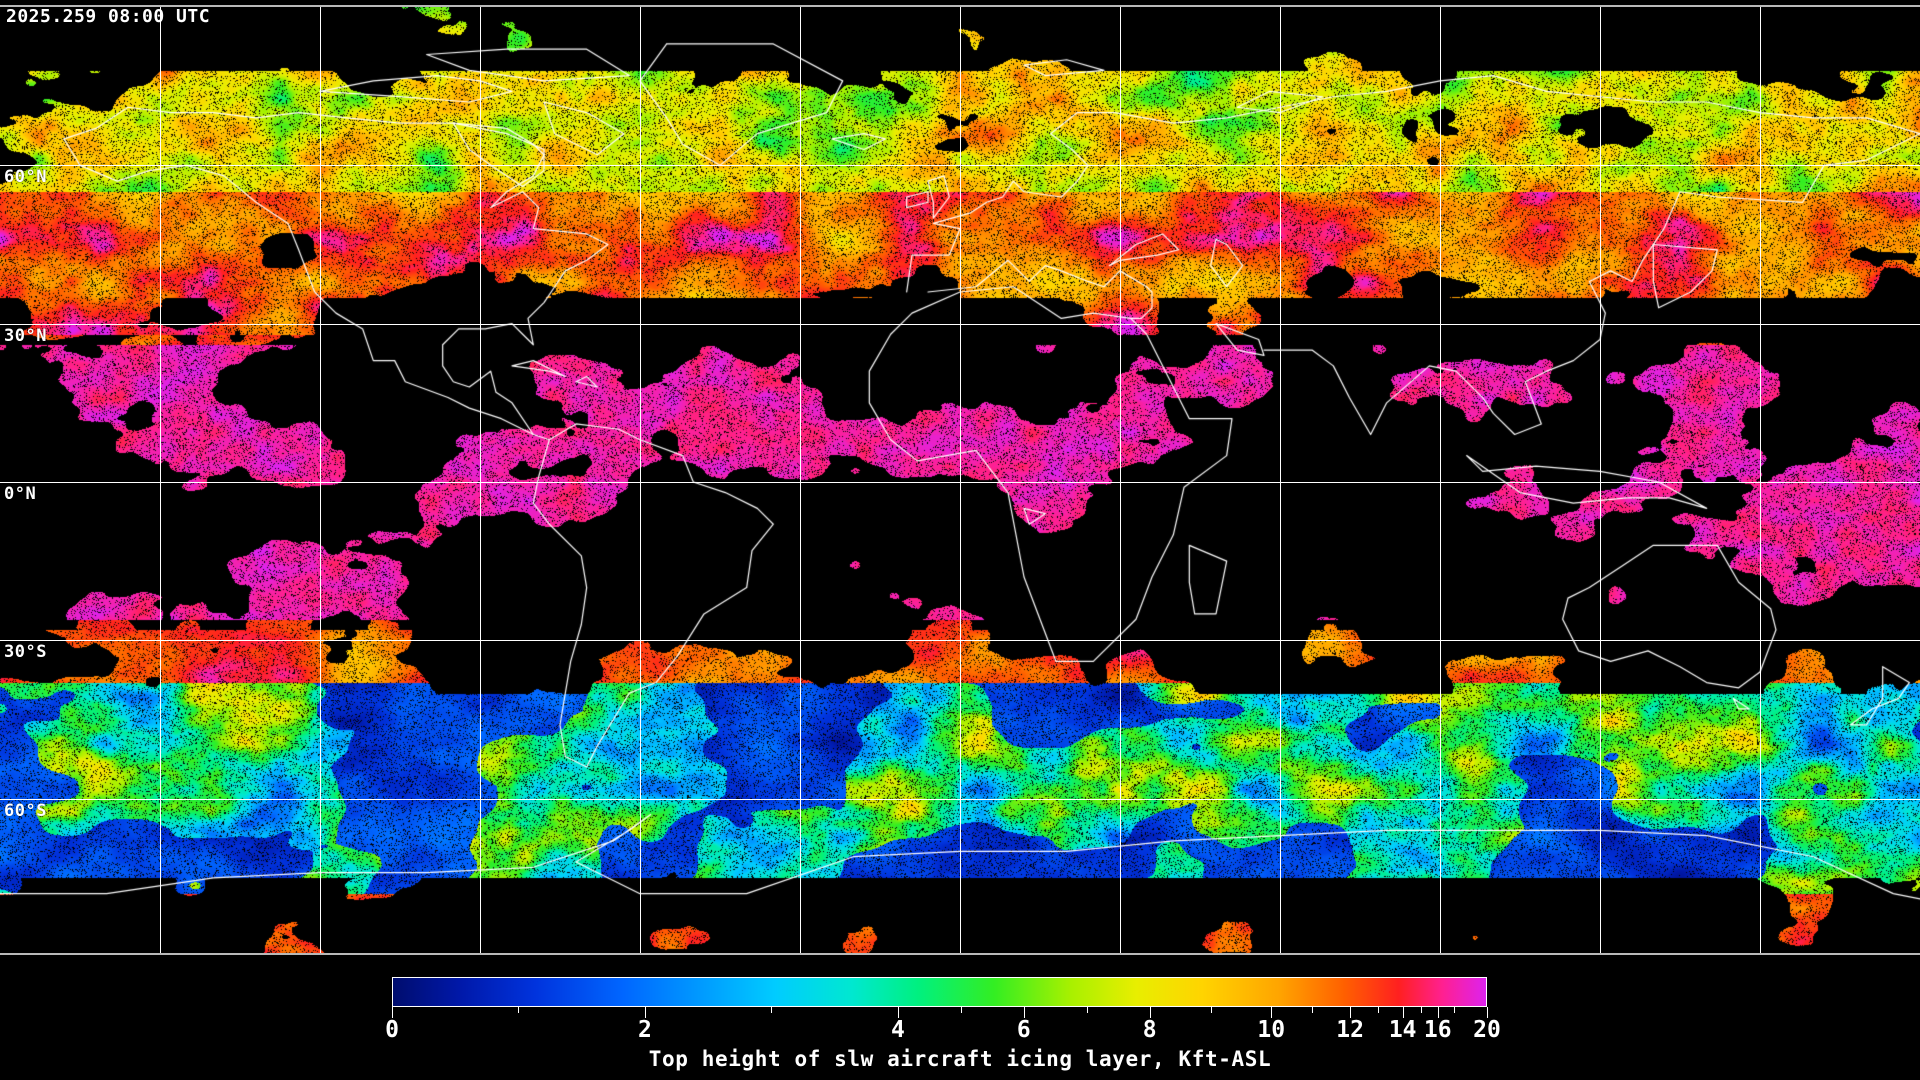  I want to click on colorbar-tick-label: 14, so click(1402, 1030).